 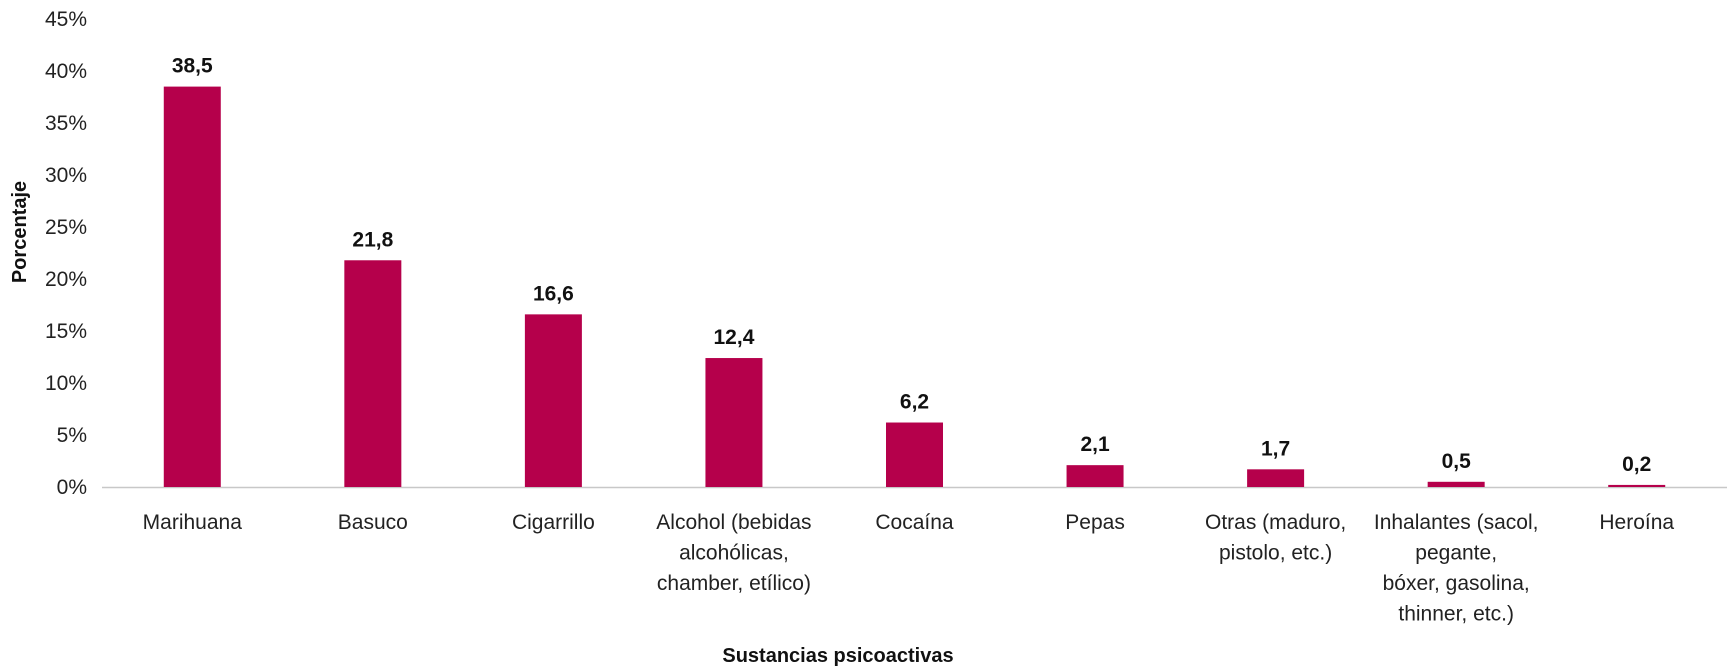 I want to click on y-tick-label: 15%, so click(x=66, y=331).